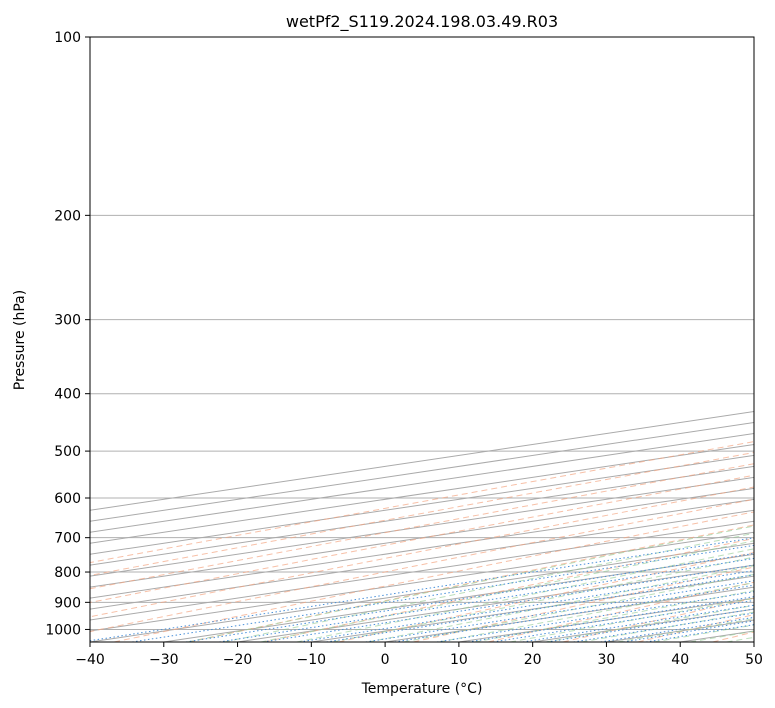 This screenshot has height=708, width=775. Describe the element at coordinates (607, 660) in the screenshot. I see `x-tick-label: 30` at that location.